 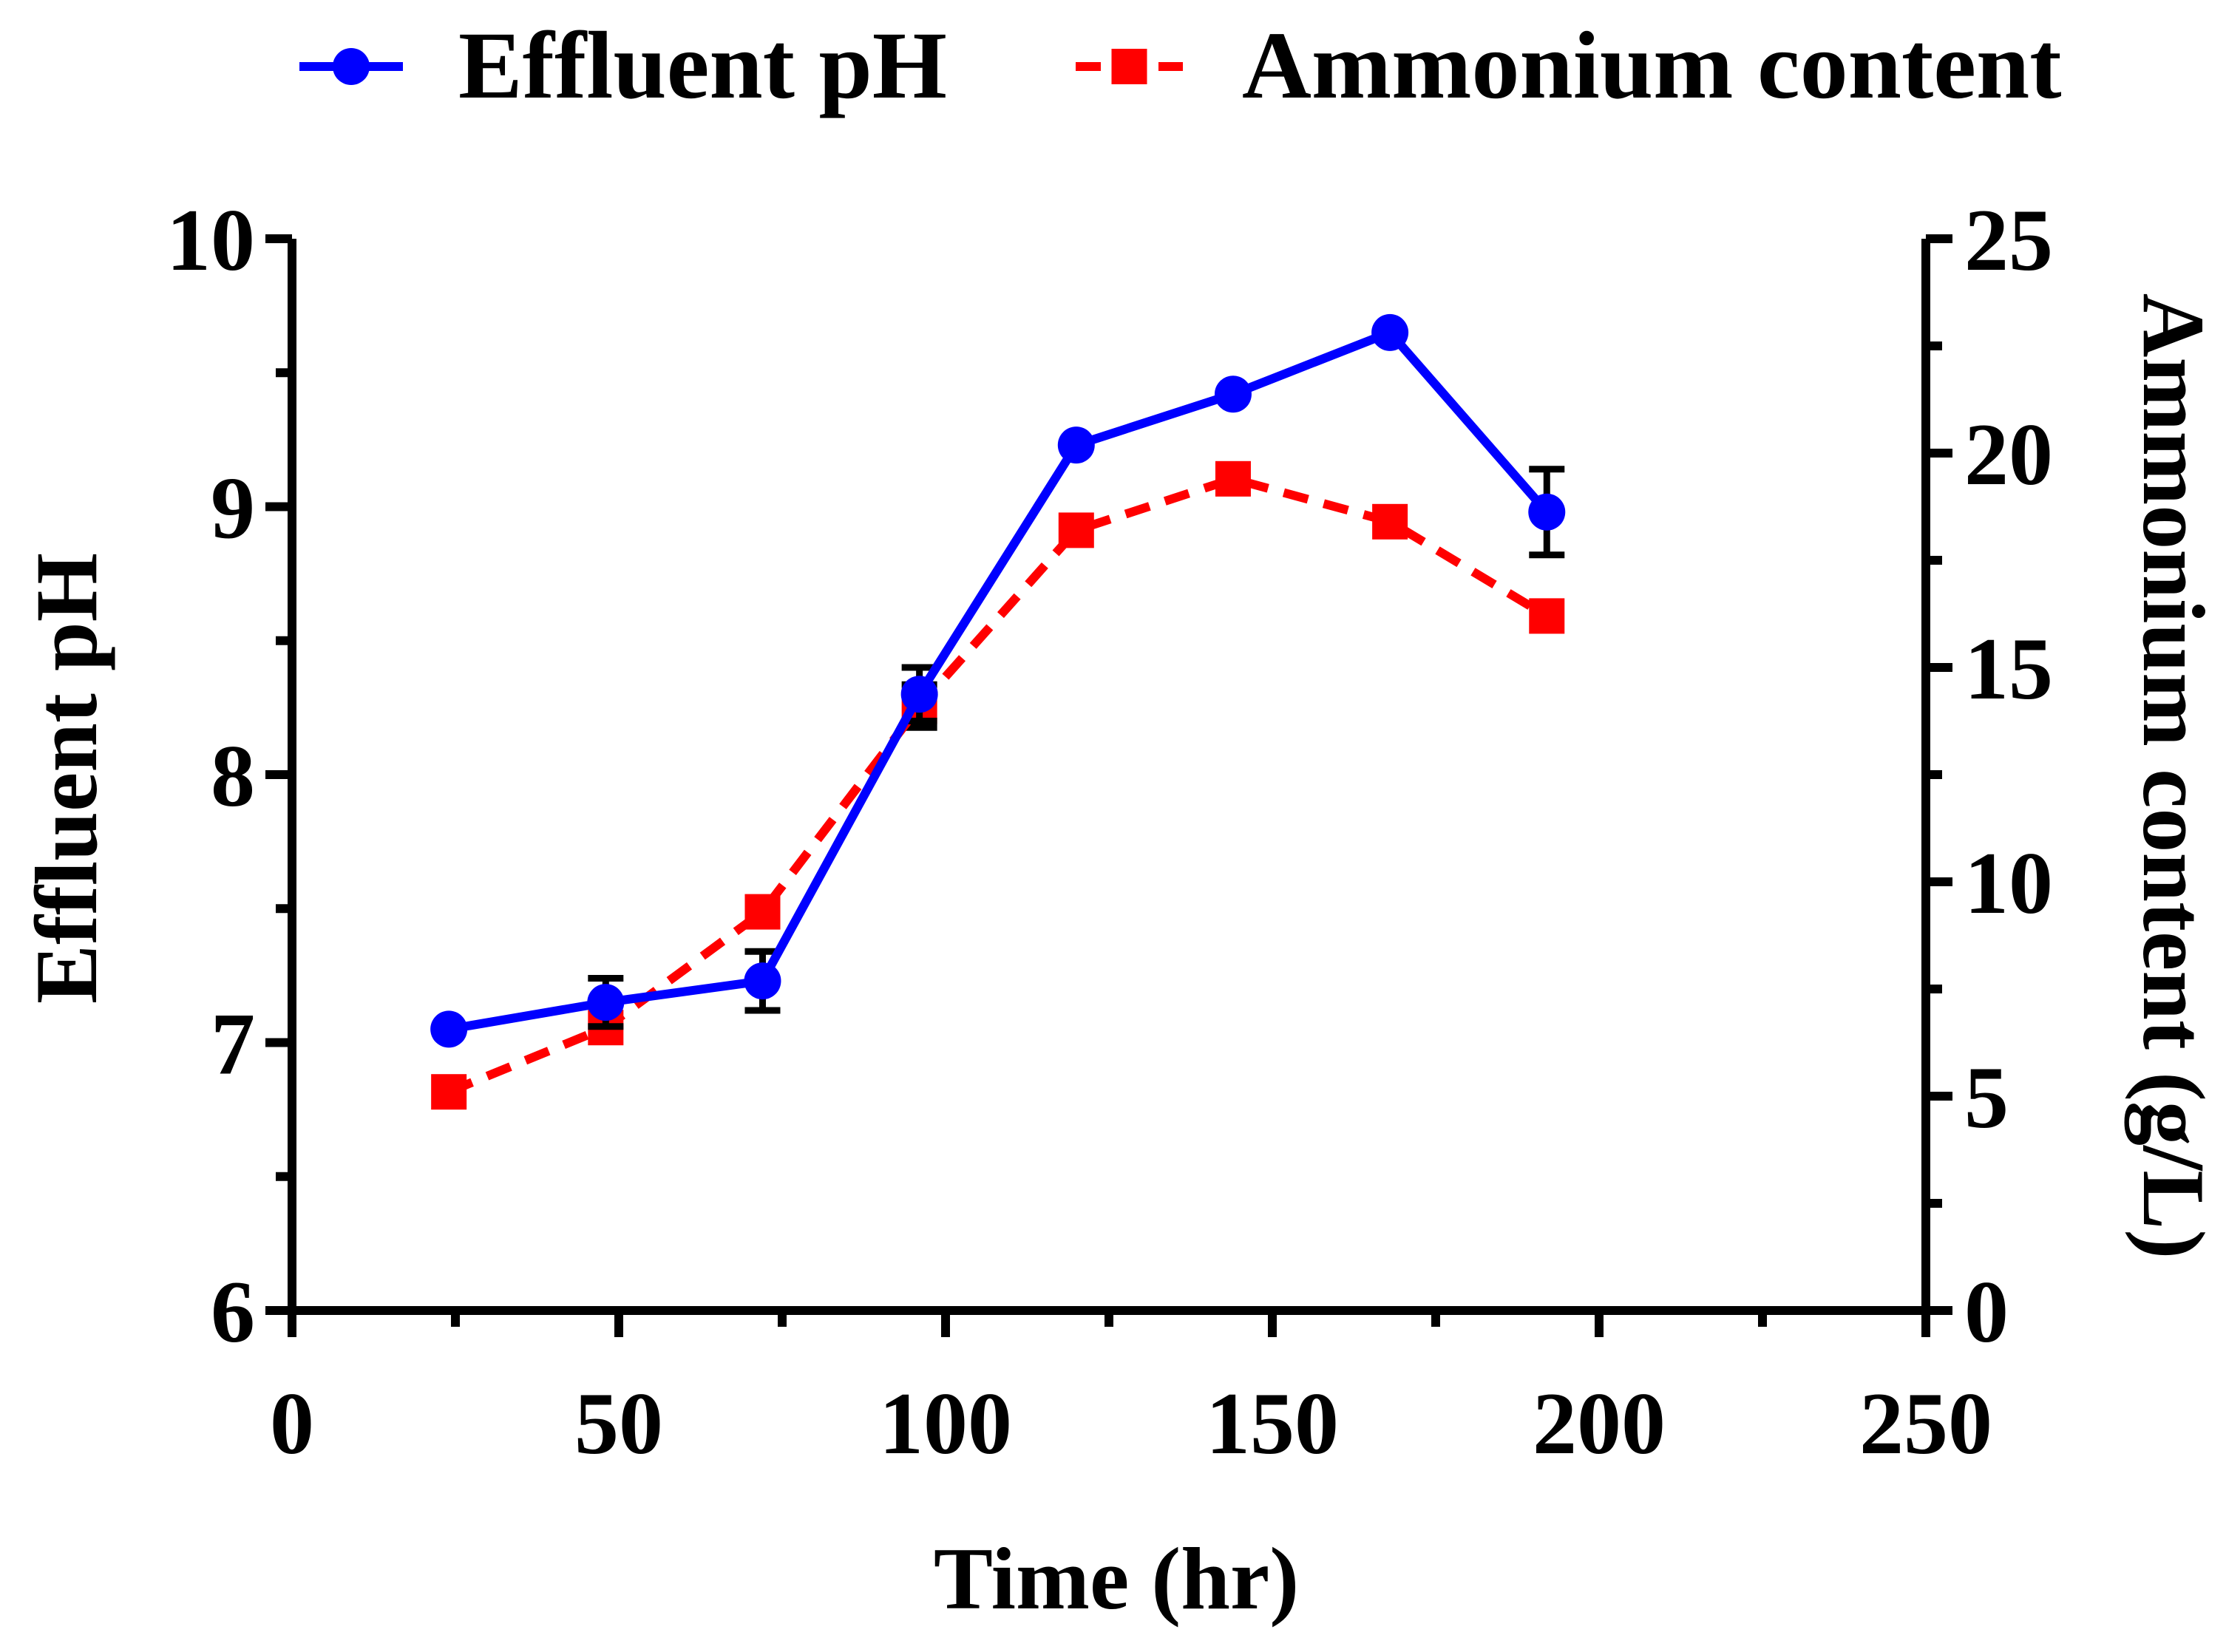 What do you see at coordinates (2173, 777) in the screenshot?
I see `y2-axis-label: Ammonium content (g/L)` at bounding box center [2173, 777].